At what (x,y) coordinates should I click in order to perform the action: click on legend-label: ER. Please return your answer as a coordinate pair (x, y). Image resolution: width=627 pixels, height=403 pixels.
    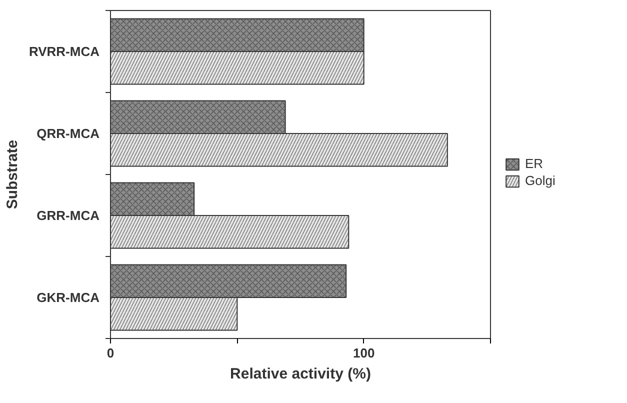
    Looking at the image, I should click on (534, 163).